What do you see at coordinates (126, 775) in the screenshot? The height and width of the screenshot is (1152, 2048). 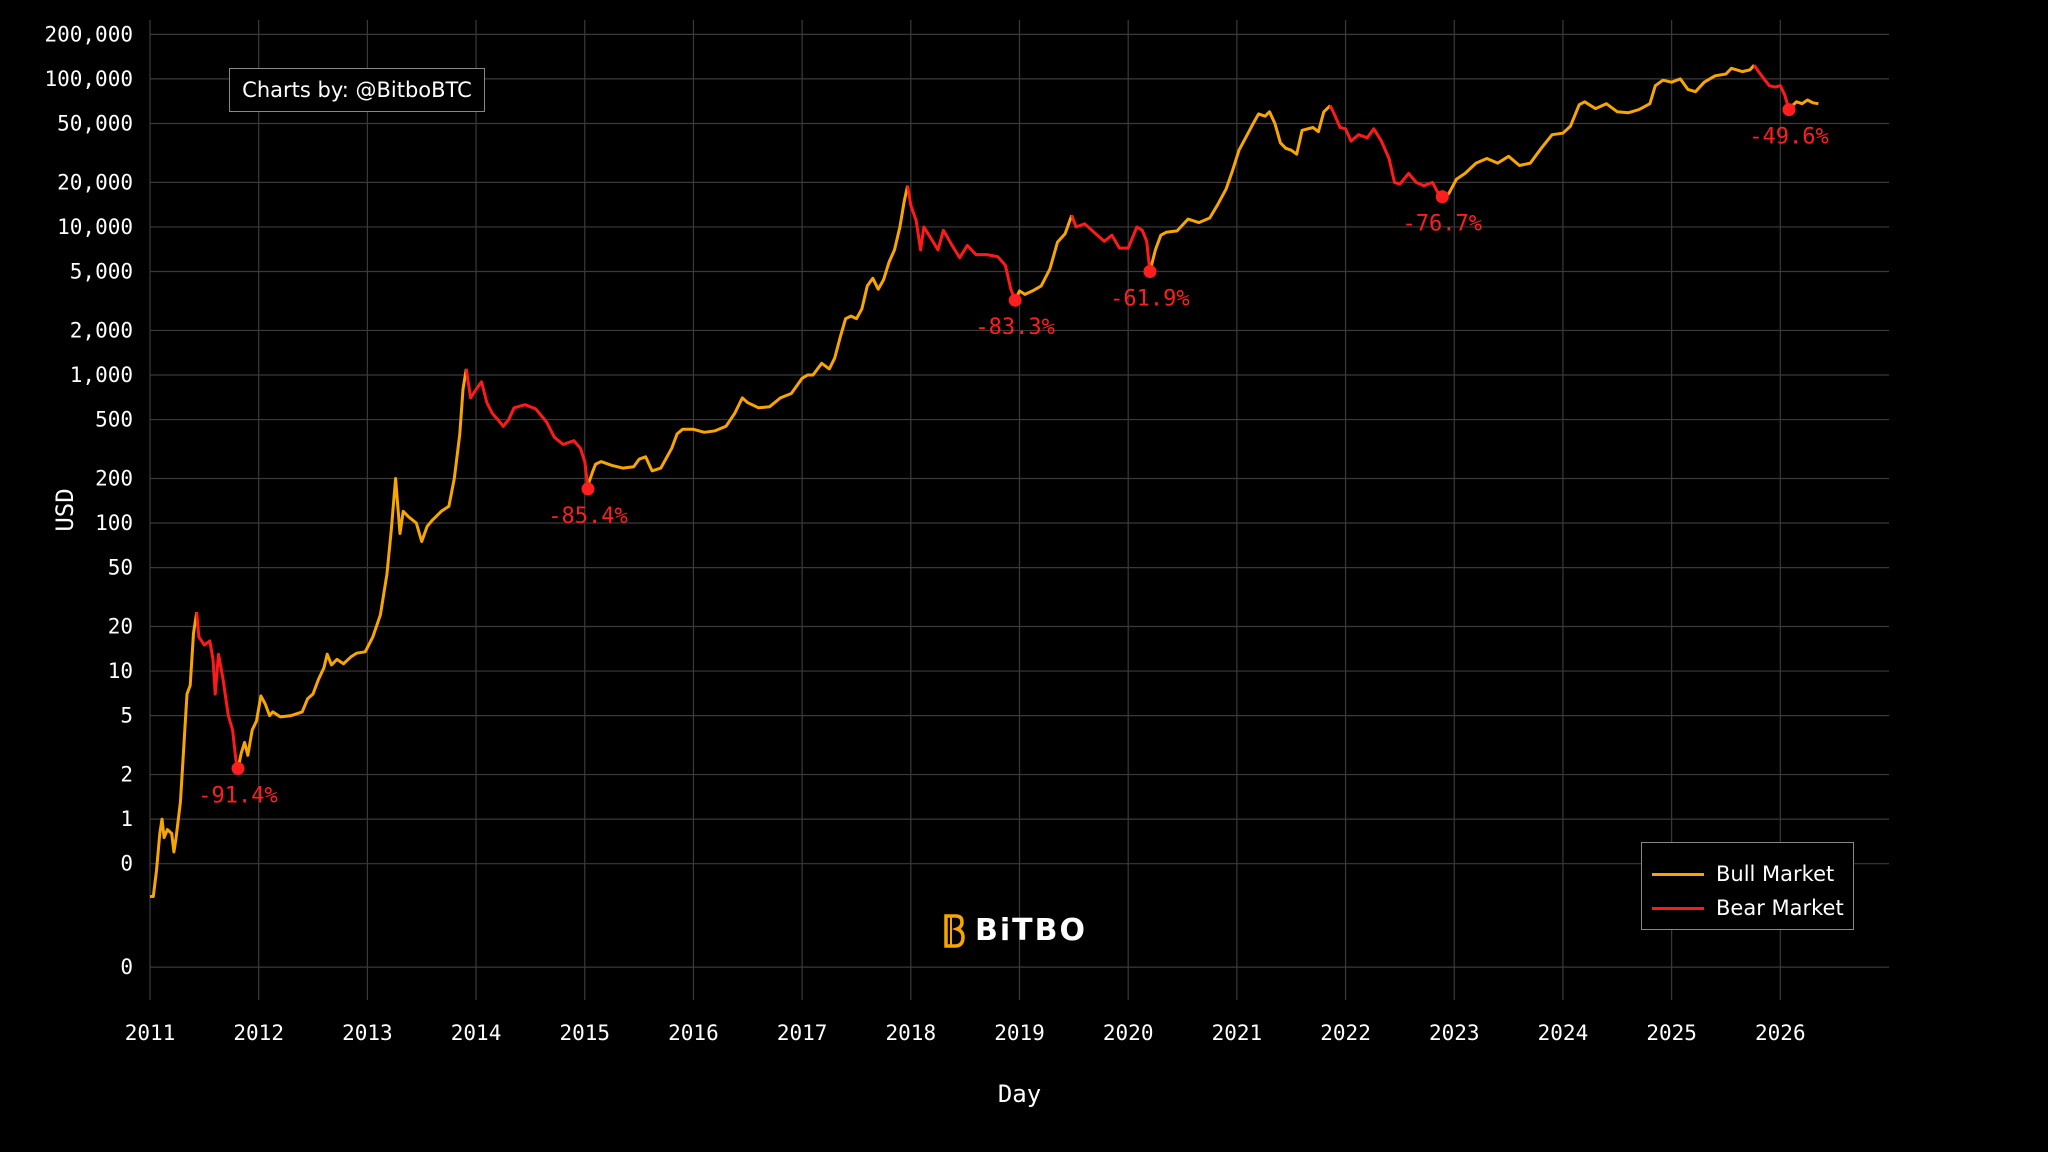 I see `y-tick-label: 2` at bounding box center [126, 775].